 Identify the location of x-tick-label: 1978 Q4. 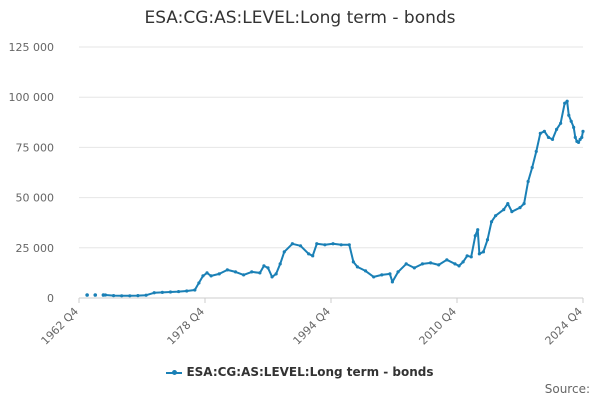
(186, 326).